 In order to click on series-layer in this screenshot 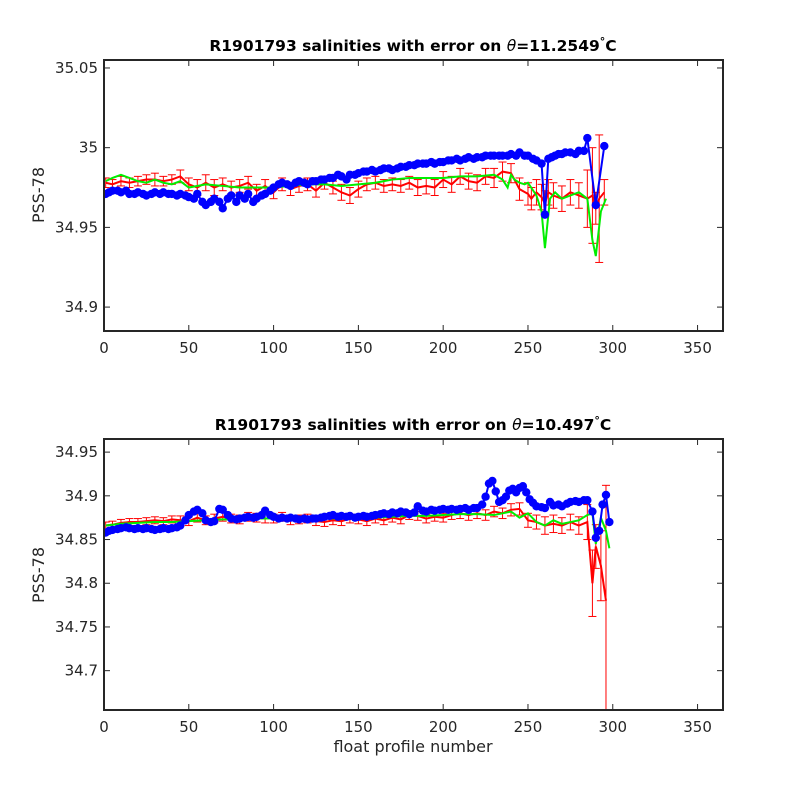, I will do `click(356, 198)`.